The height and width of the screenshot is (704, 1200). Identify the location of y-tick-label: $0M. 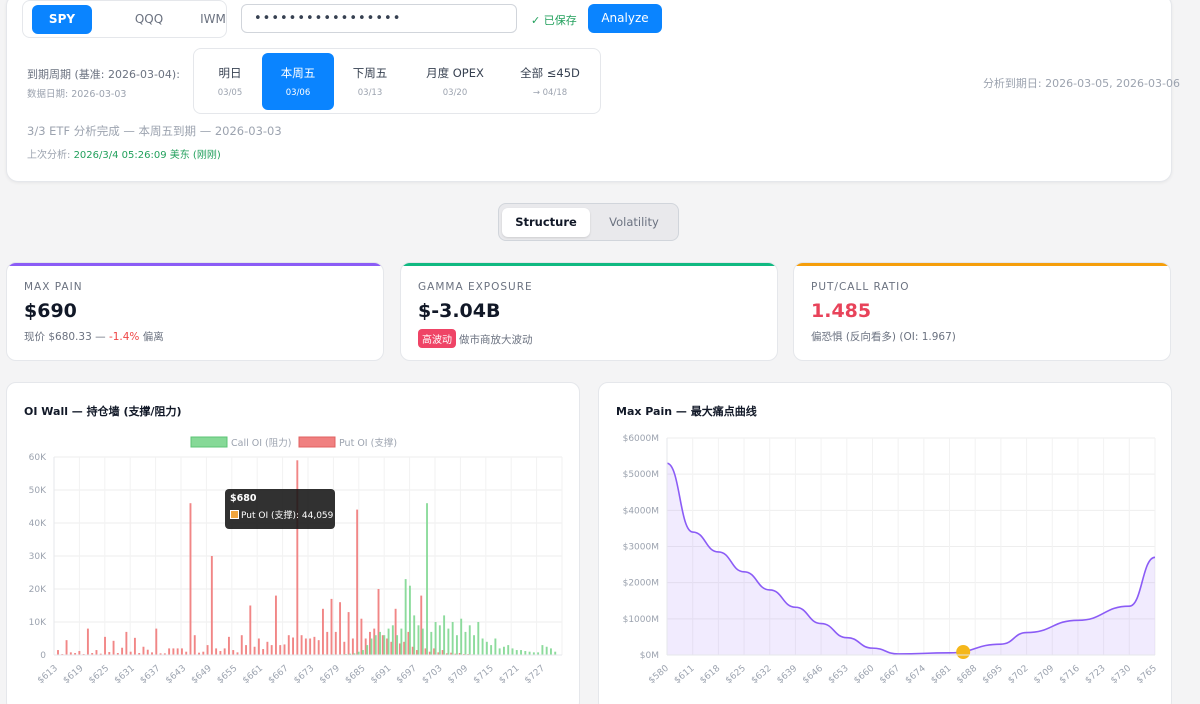
(649, 656).